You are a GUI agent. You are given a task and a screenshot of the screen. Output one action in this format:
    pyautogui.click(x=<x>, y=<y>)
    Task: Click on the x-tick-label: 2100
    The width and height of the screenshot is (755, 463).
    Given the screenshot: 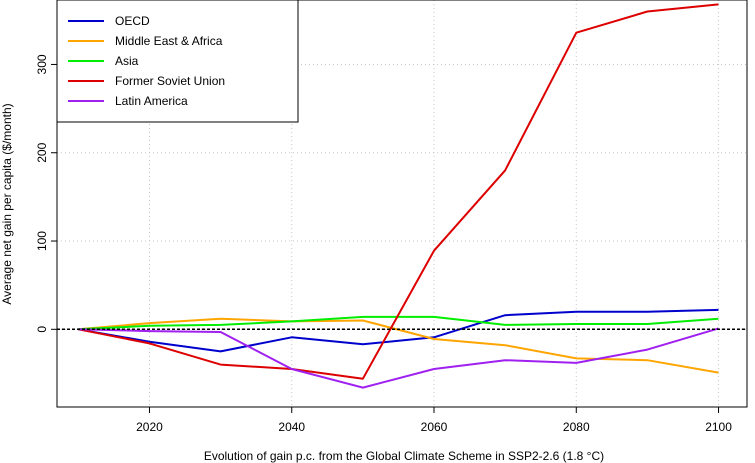 What is the action you would take?
    pyautogui.click(x=718, y=427)
    